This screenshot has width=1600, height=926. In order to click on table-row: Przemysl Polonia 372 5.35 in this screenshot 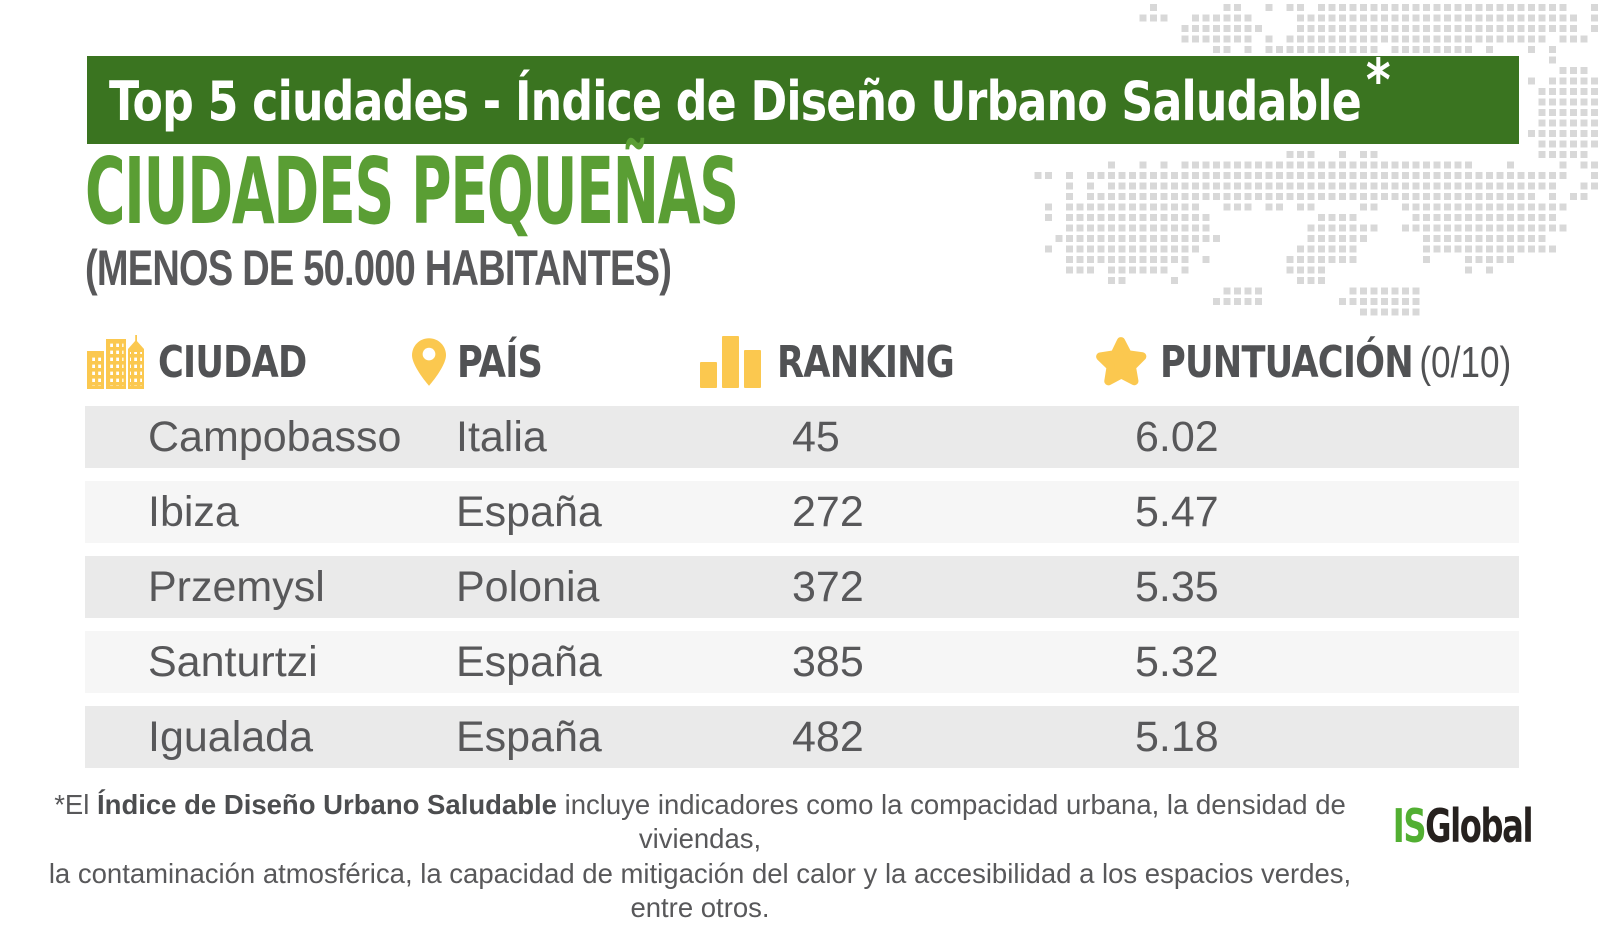, I will do `click(802, 587)`.